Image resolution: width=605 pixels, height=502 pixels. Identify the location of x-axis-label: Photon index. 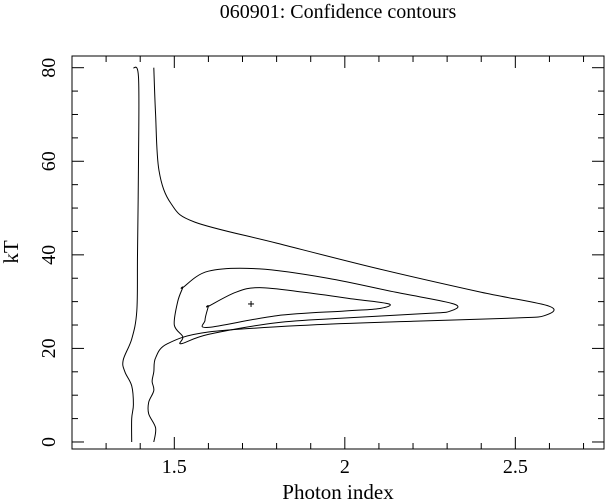
(338, 491).